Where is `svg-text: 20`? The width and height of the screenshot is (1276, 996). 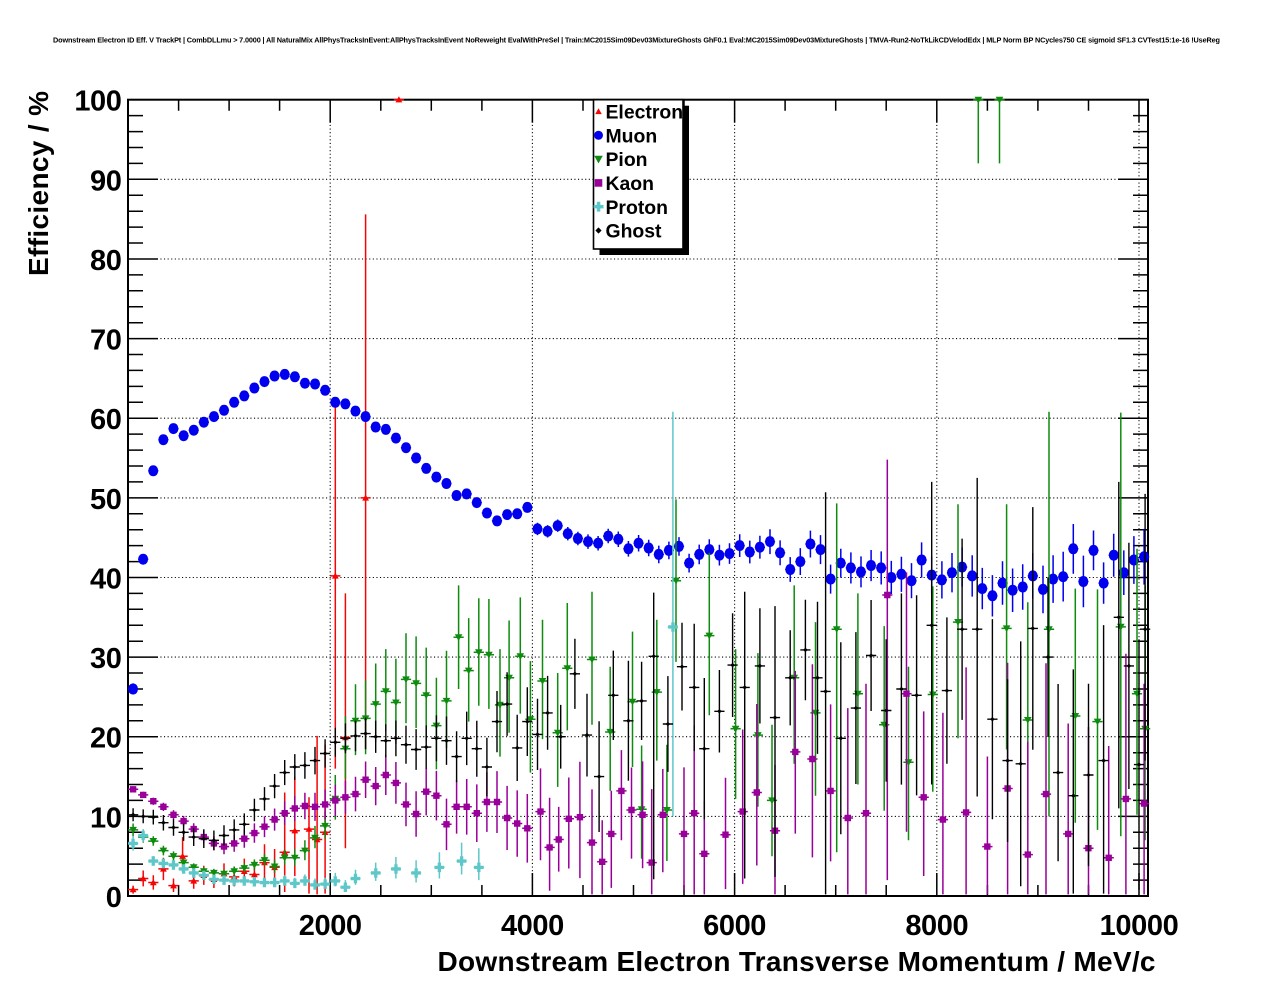 svg-text: 20 is located at coordinates (105, 739).